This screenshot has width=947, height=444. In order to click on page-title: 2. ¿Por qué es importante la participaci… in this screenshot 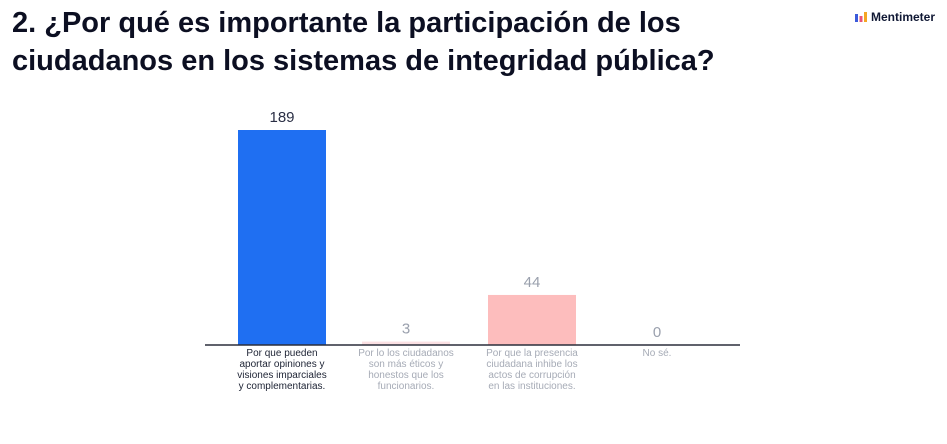, I will do `click(363, 42)`.